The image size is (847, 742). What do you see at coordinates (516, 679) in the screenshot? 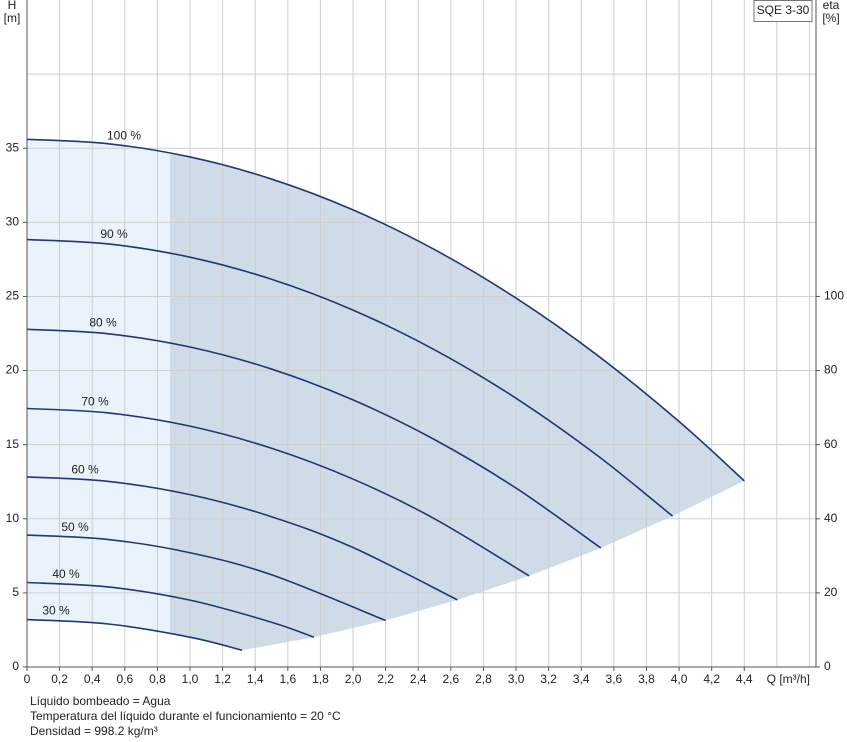
I see `x-tick-label: 3,0` at bounding box center [516, 679].